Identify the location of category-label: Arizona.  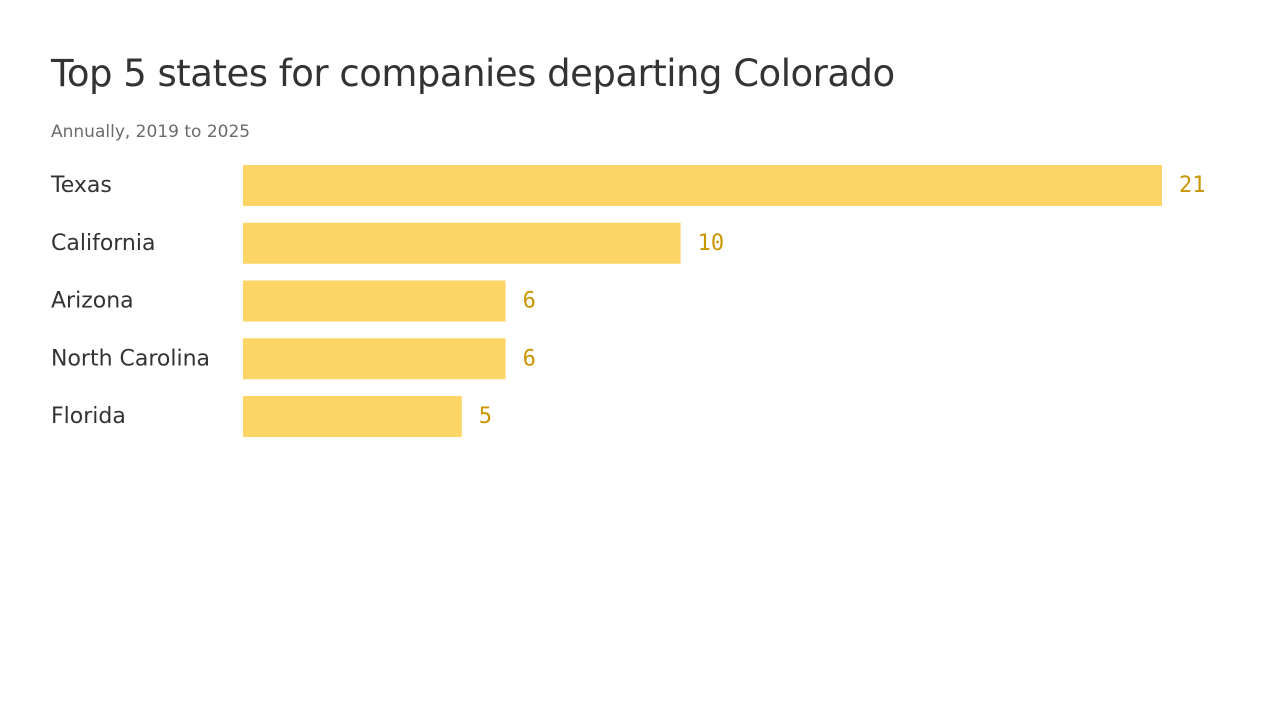
(92, 301).